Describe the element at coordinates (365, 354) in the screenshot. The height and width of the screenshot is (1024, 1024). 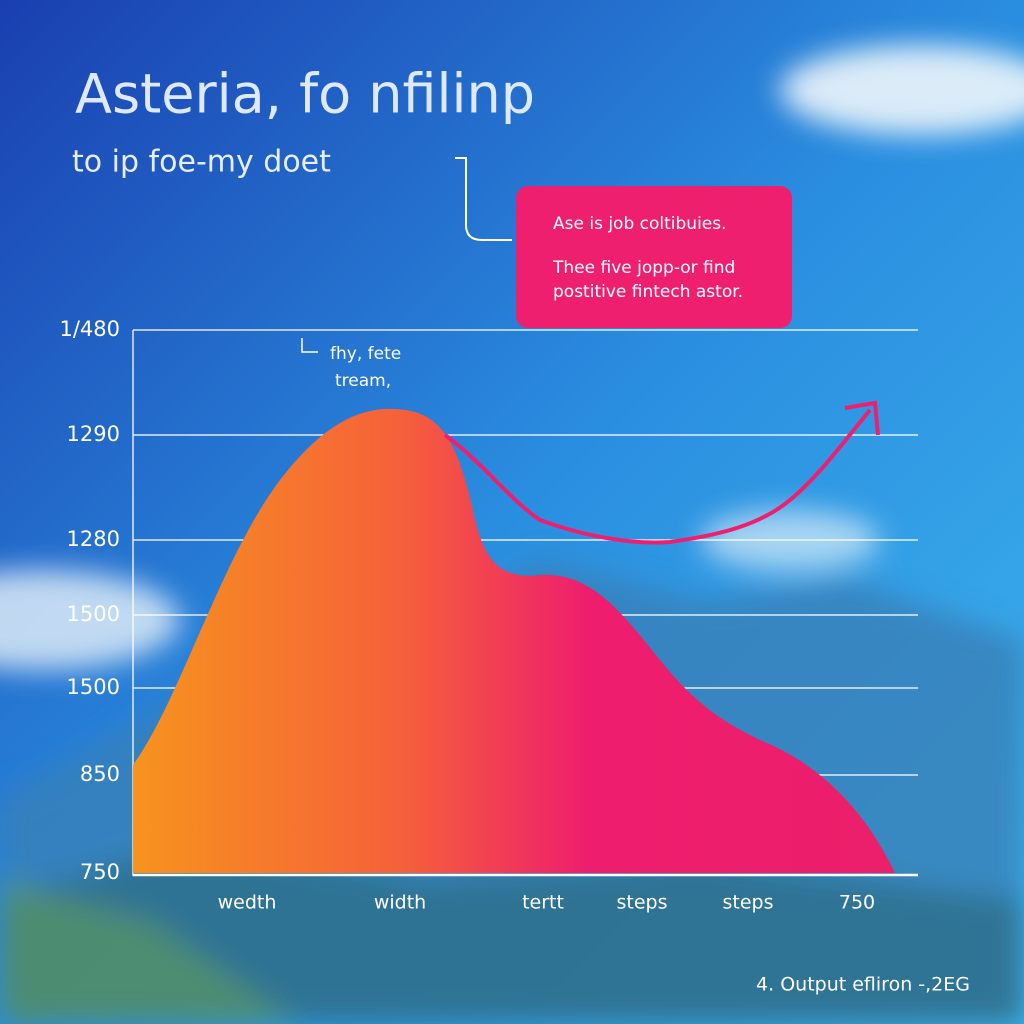
I see `annotation-line: fhy, fete` at that location.